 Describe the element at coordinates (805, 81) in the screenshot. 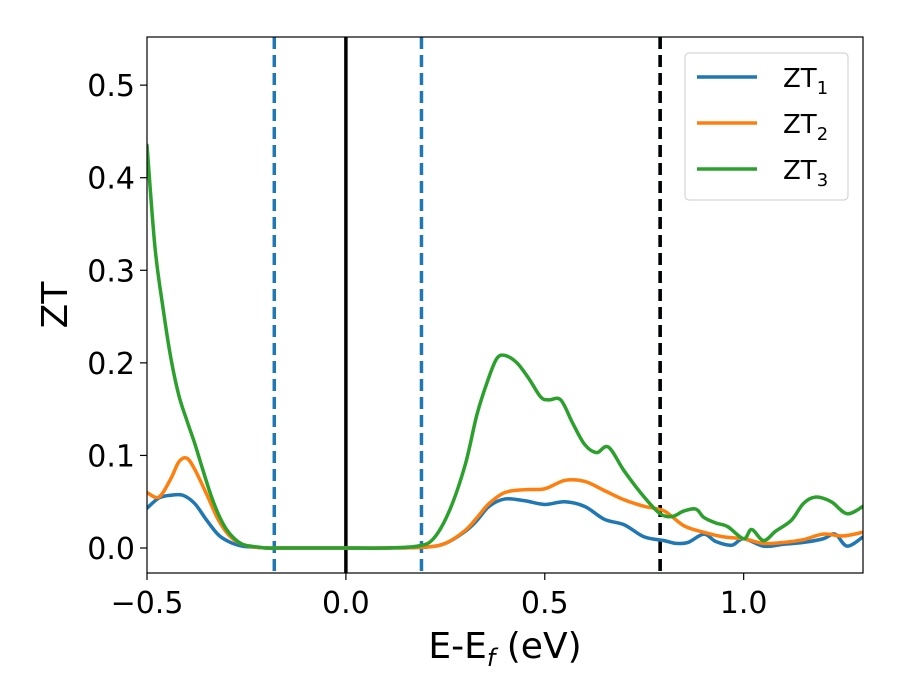

I see `legend-label-1: ZT1` at that location.